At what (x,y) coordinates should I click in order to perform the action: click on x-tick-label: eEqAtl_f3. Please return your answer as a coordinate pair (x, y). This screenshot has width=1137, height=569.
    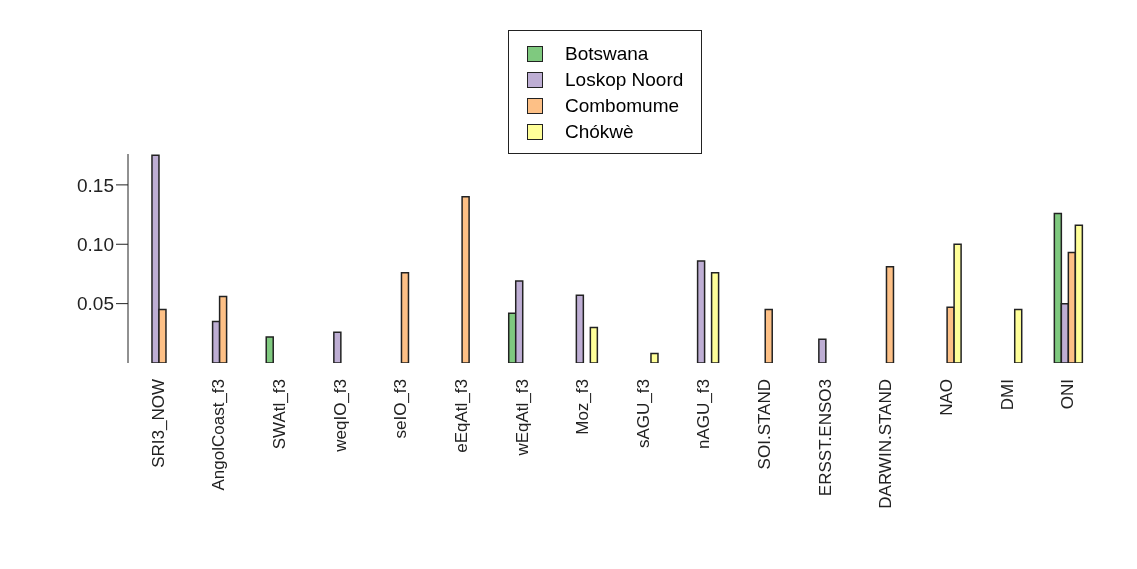
    Looking at the image, I should click on (461, 416).